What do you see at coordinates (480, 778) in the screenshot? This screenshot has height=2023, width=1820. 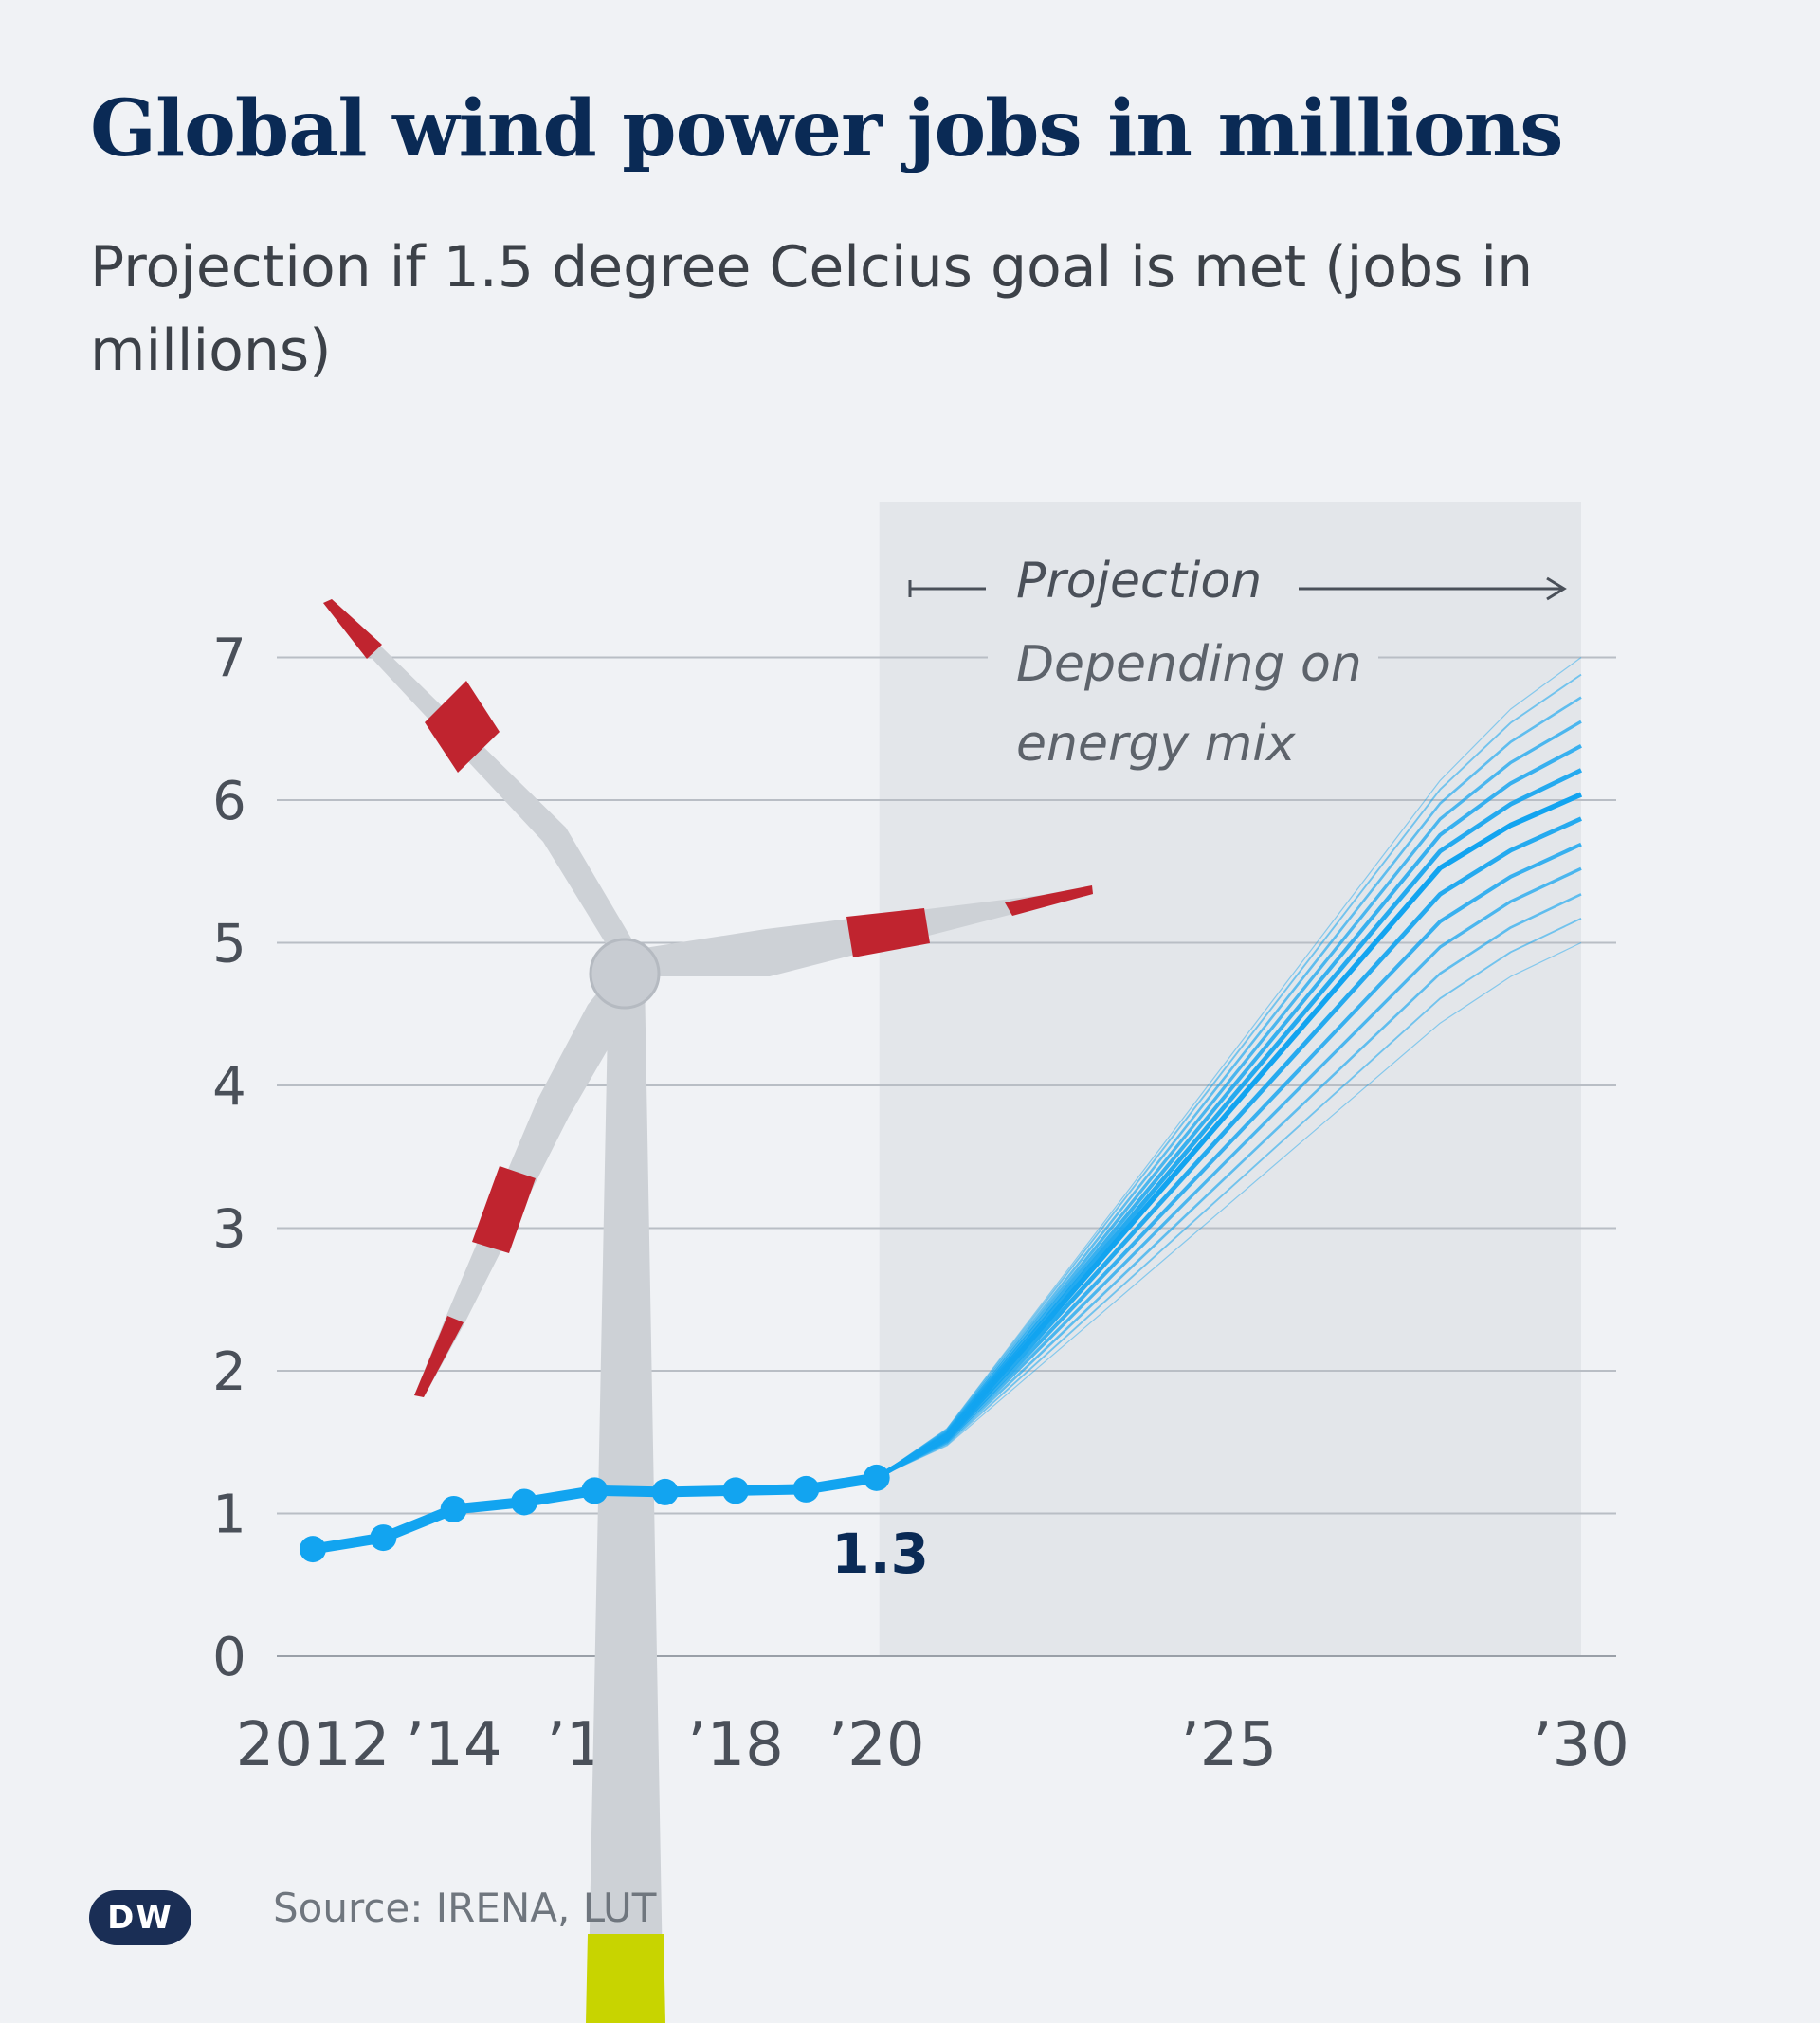 I see `turbine-blade-upper-left` at bounding box center [480, 778].